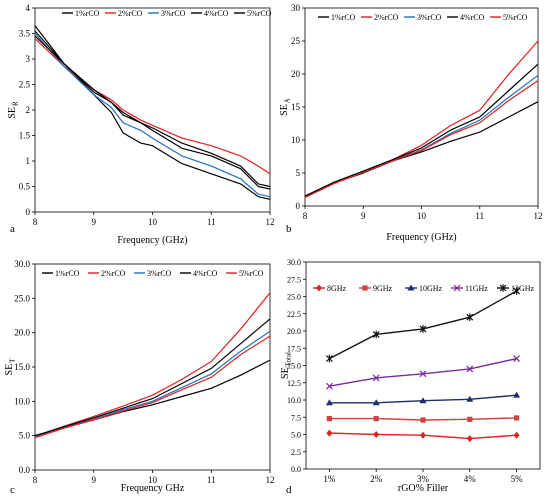 This screenshot has width=550, height=500. I want to click on y-tick-label: 7.5, so click(296, 417).